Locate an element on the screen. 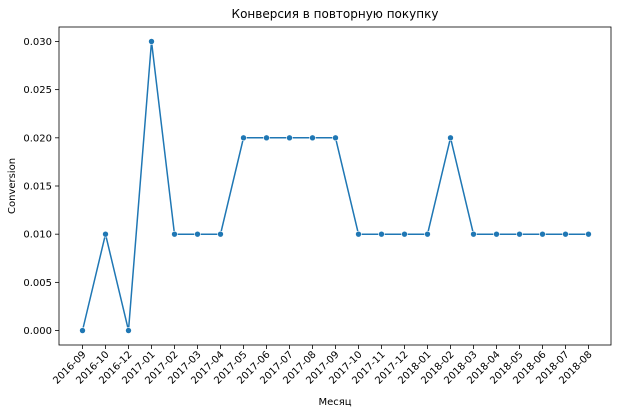  y-tick-label: 0.025 is located at coordinates (37, 90).